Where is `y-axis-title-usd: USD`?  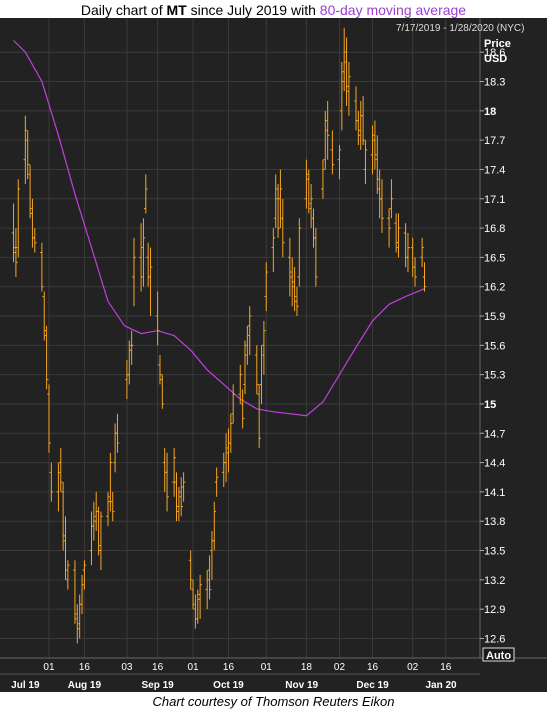
y-axis-title-usd: USD is located at coordinates (495, 59).